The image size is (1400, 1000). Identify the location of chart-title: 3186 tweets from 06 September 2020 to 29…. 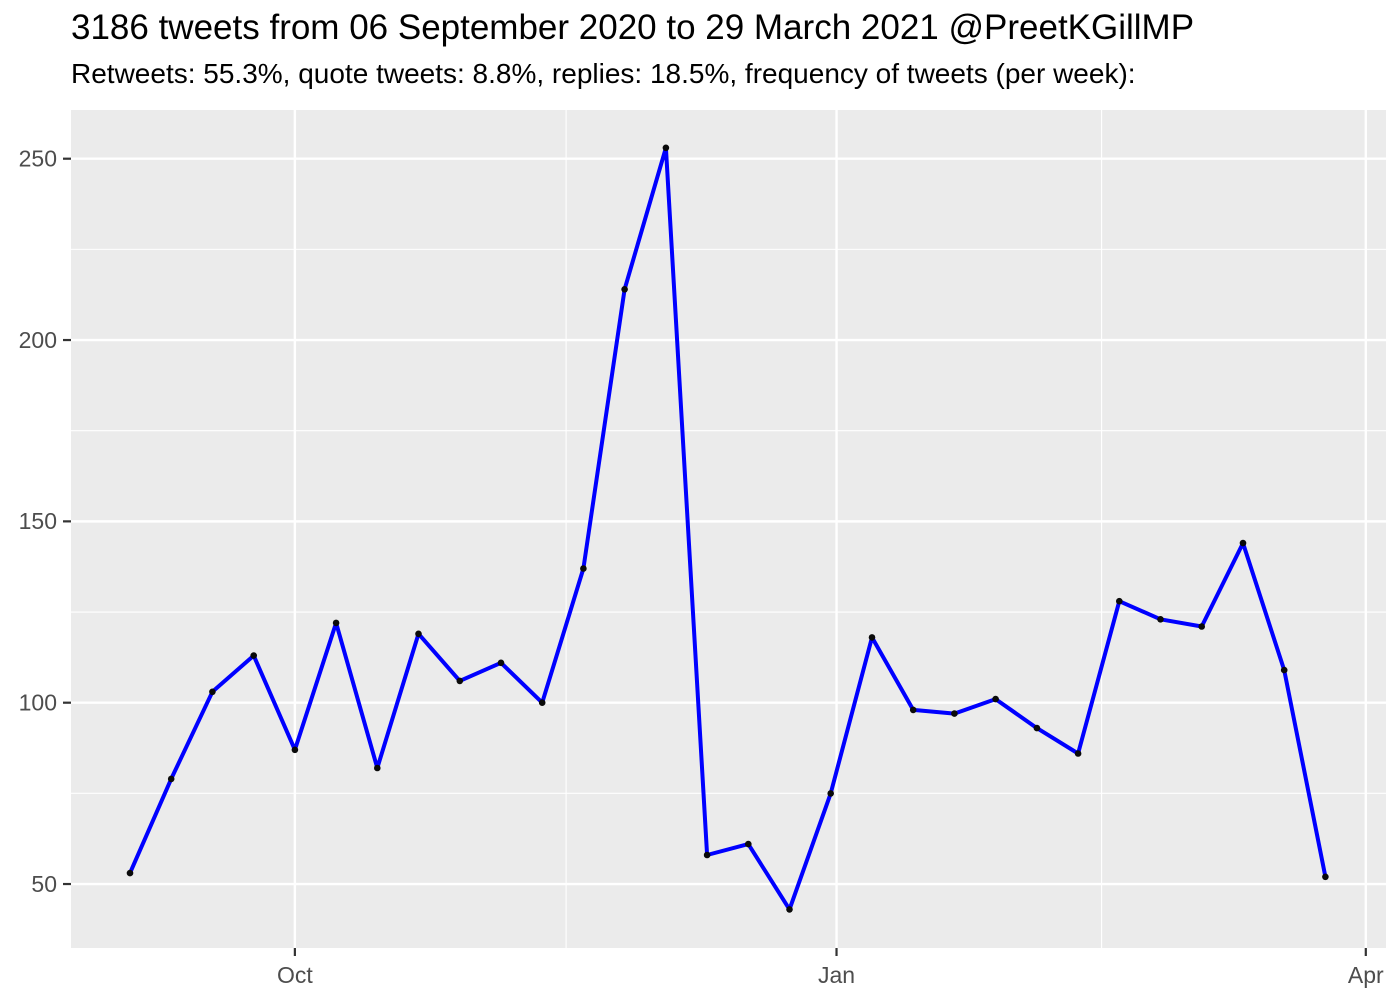
(633, 27).